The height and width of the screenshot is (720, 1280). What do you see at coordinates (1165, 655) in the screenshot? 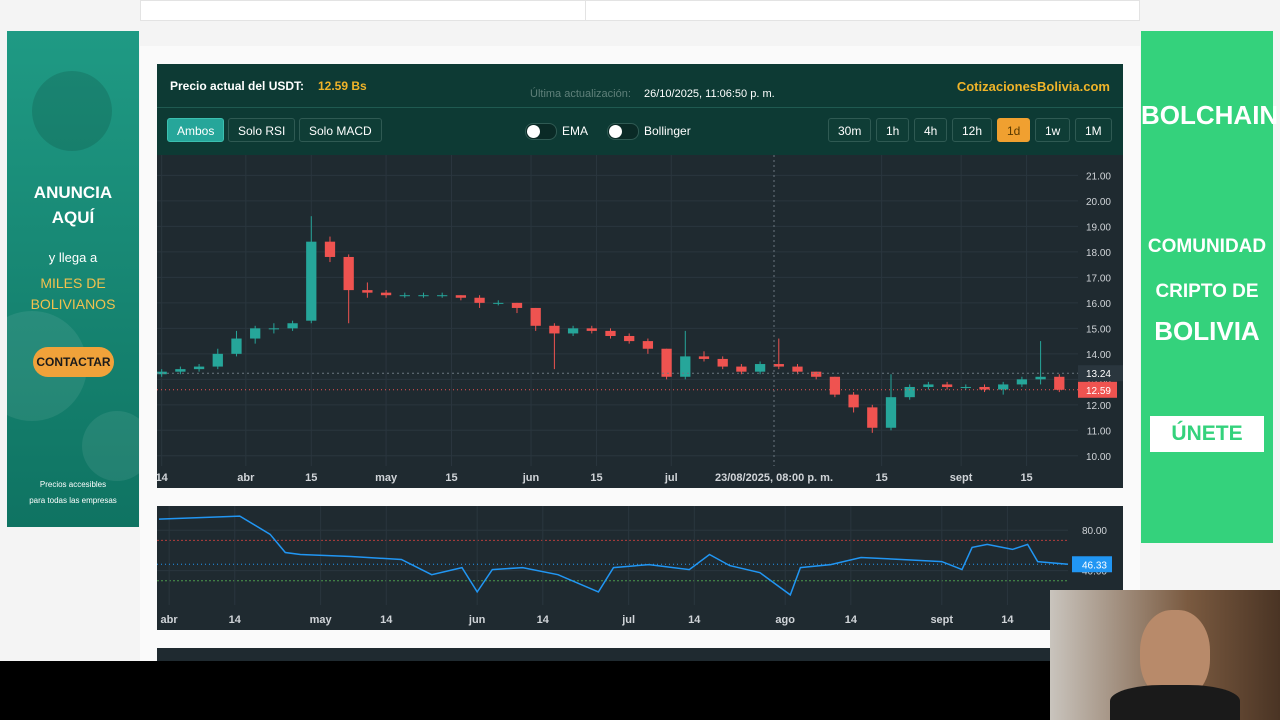
I see `webcam` at bounding box center [1165, 655].